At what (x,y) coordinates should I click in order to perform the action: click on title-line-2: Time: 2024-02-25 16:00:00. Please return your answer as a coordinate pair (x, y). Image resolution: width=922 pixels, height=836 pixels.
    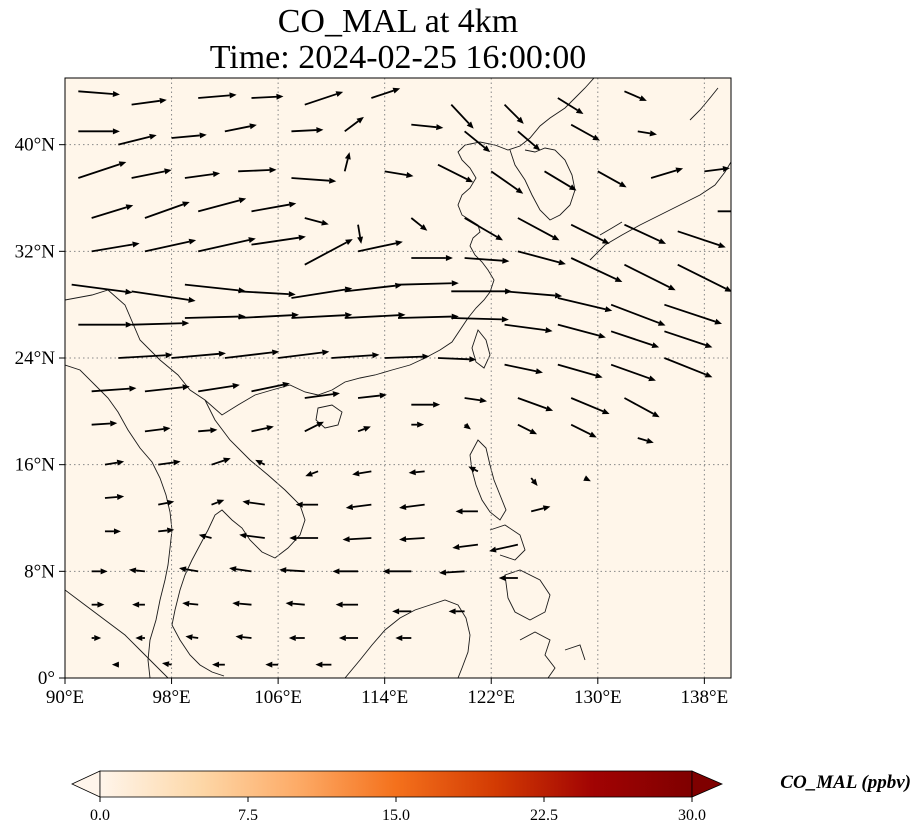
    Looking at the image, I should click on (398, 57).